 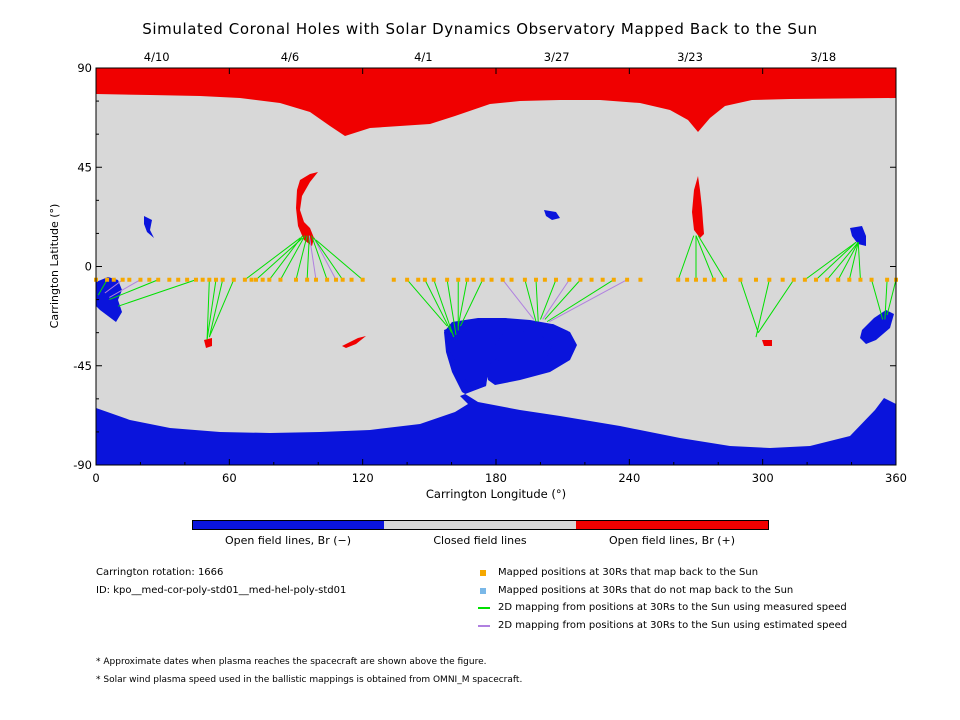 What do you see at coordinates (483, 573) in the screenshot?
I see `legend-mapped-marker` at bounding box center [483, 573].